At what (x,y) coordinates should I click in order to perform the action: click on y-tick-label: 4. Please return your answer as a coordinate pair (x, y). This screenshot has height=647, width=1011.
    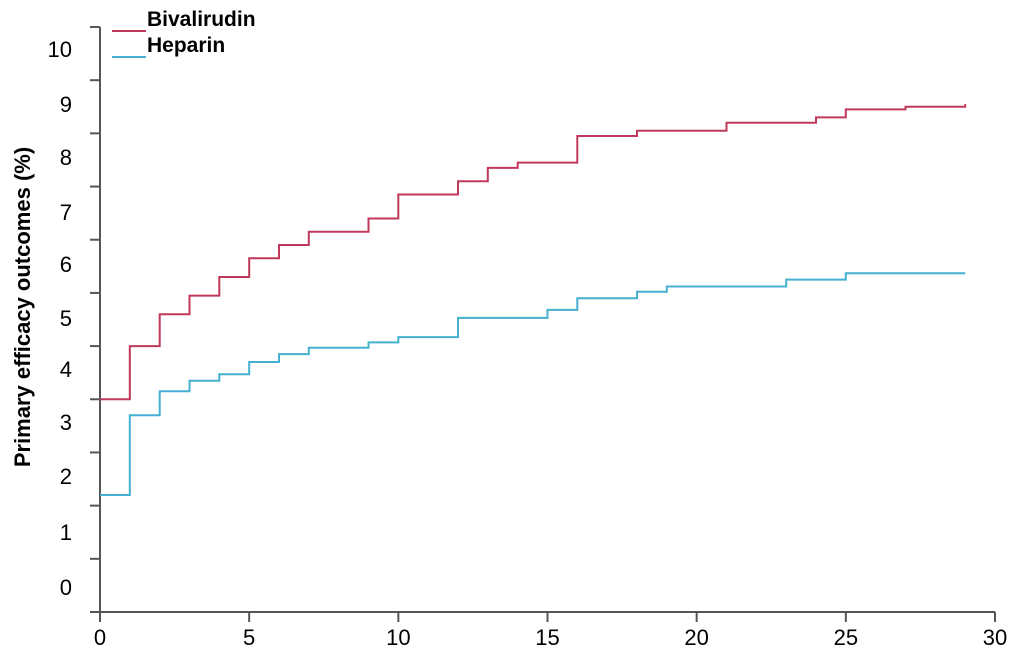
    Looking at the image, I should click on (66, 369).